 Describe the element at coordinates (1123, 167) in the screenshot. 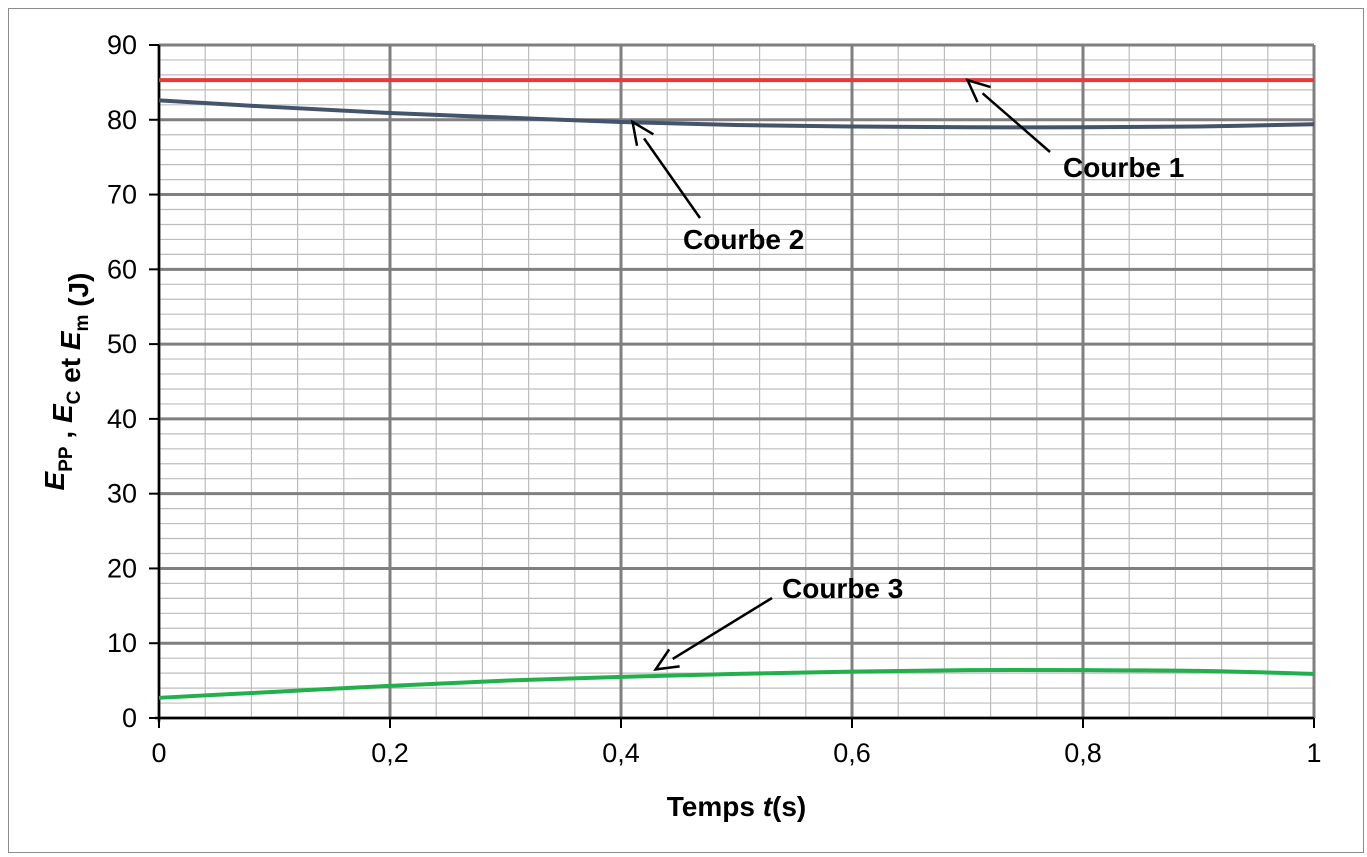

I see `annotation-label: Courbe 1` at that location.